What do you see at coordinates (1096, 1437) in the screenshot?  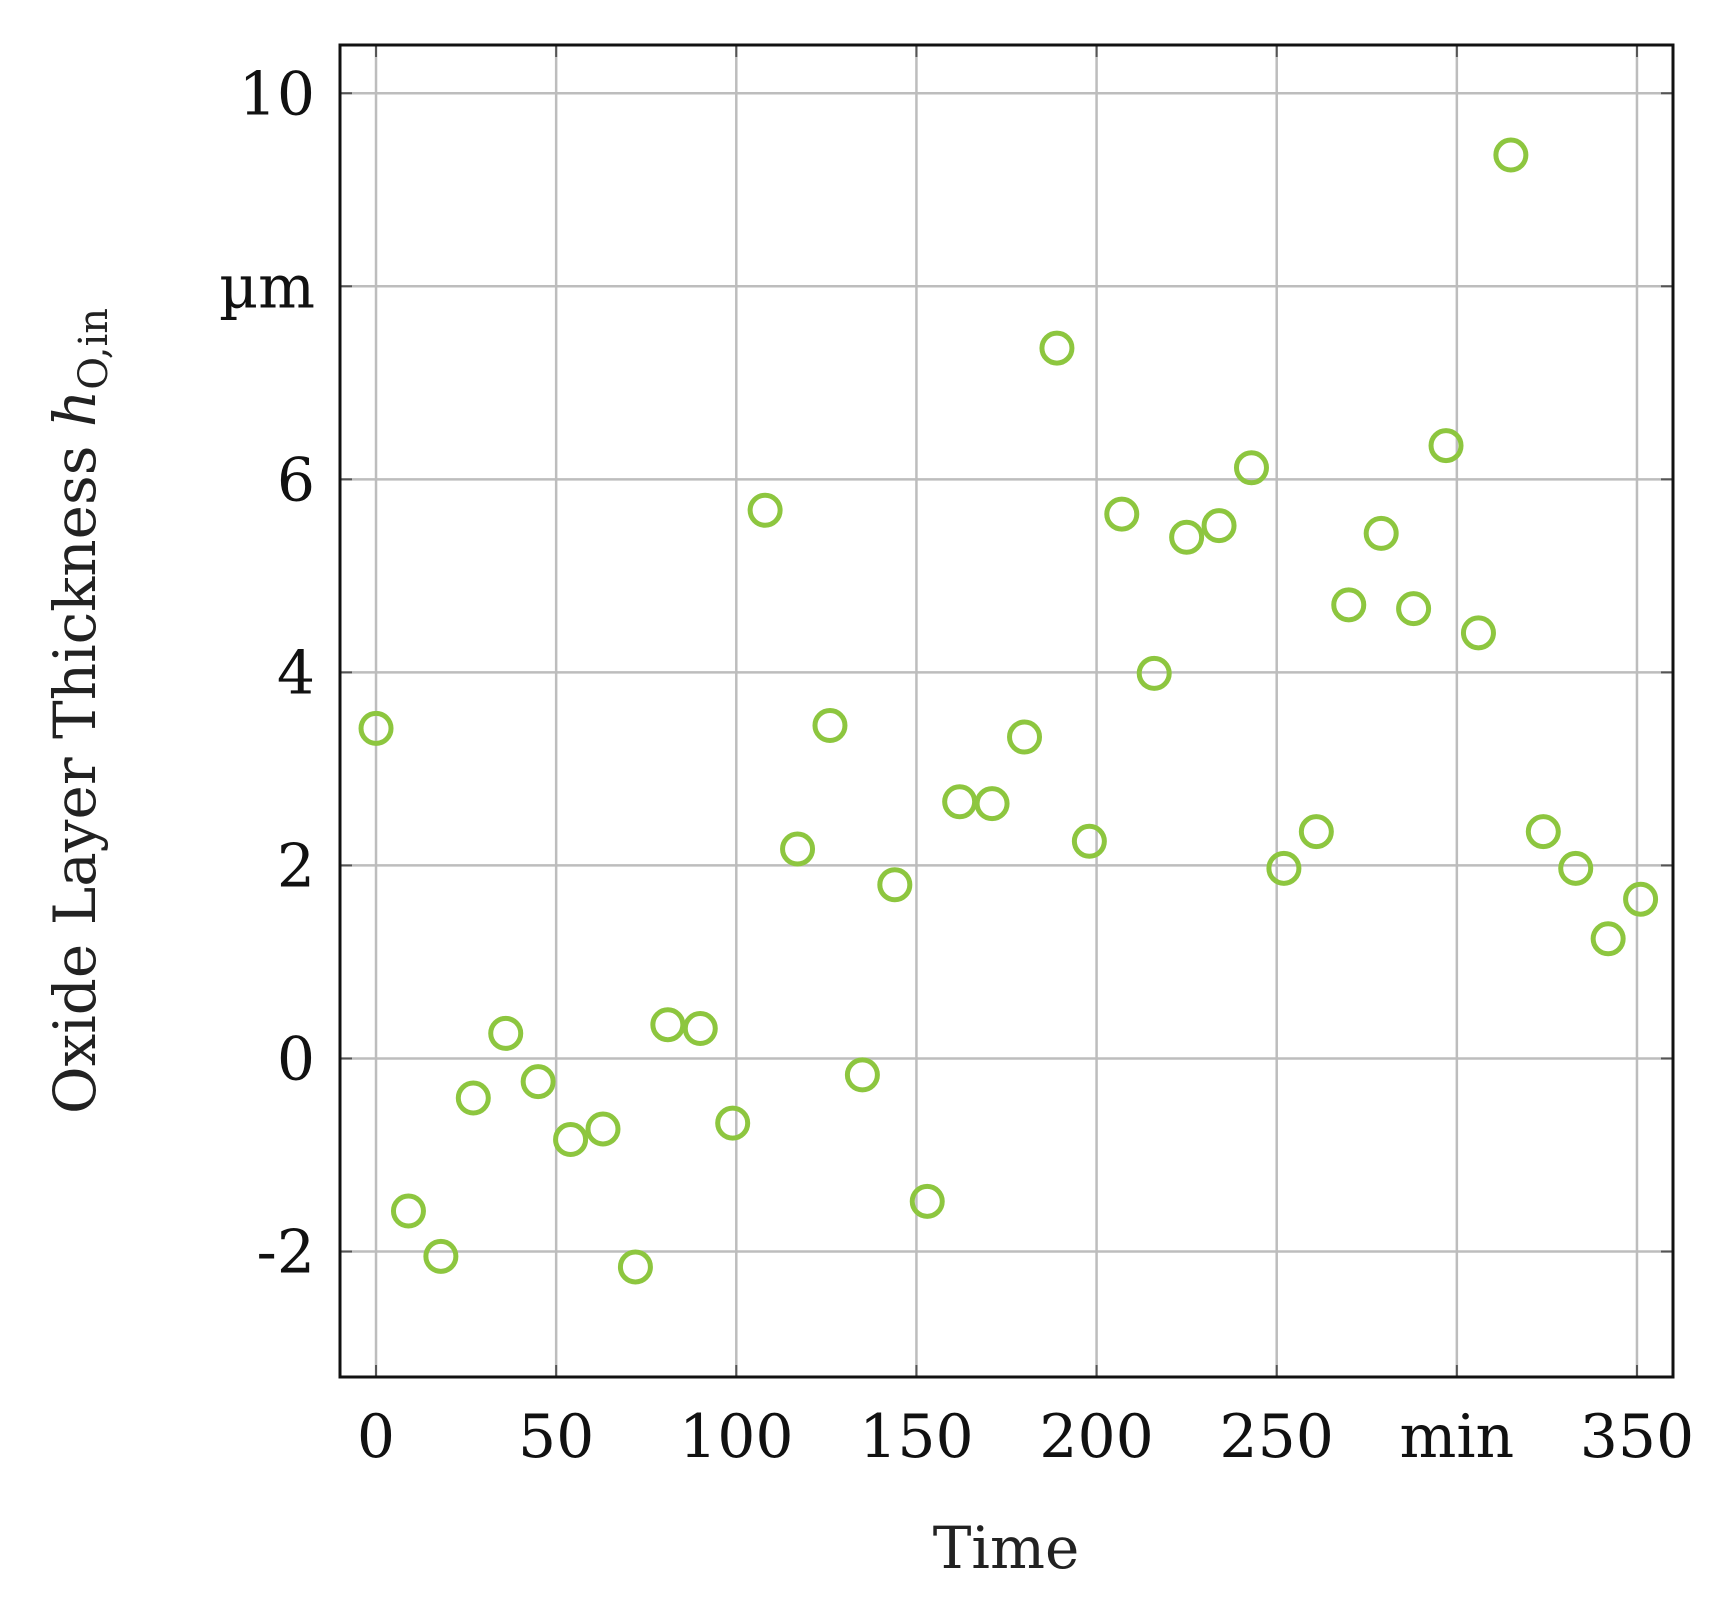 I see `x-tick-label: 200` at bounding box center [1096, 1437].